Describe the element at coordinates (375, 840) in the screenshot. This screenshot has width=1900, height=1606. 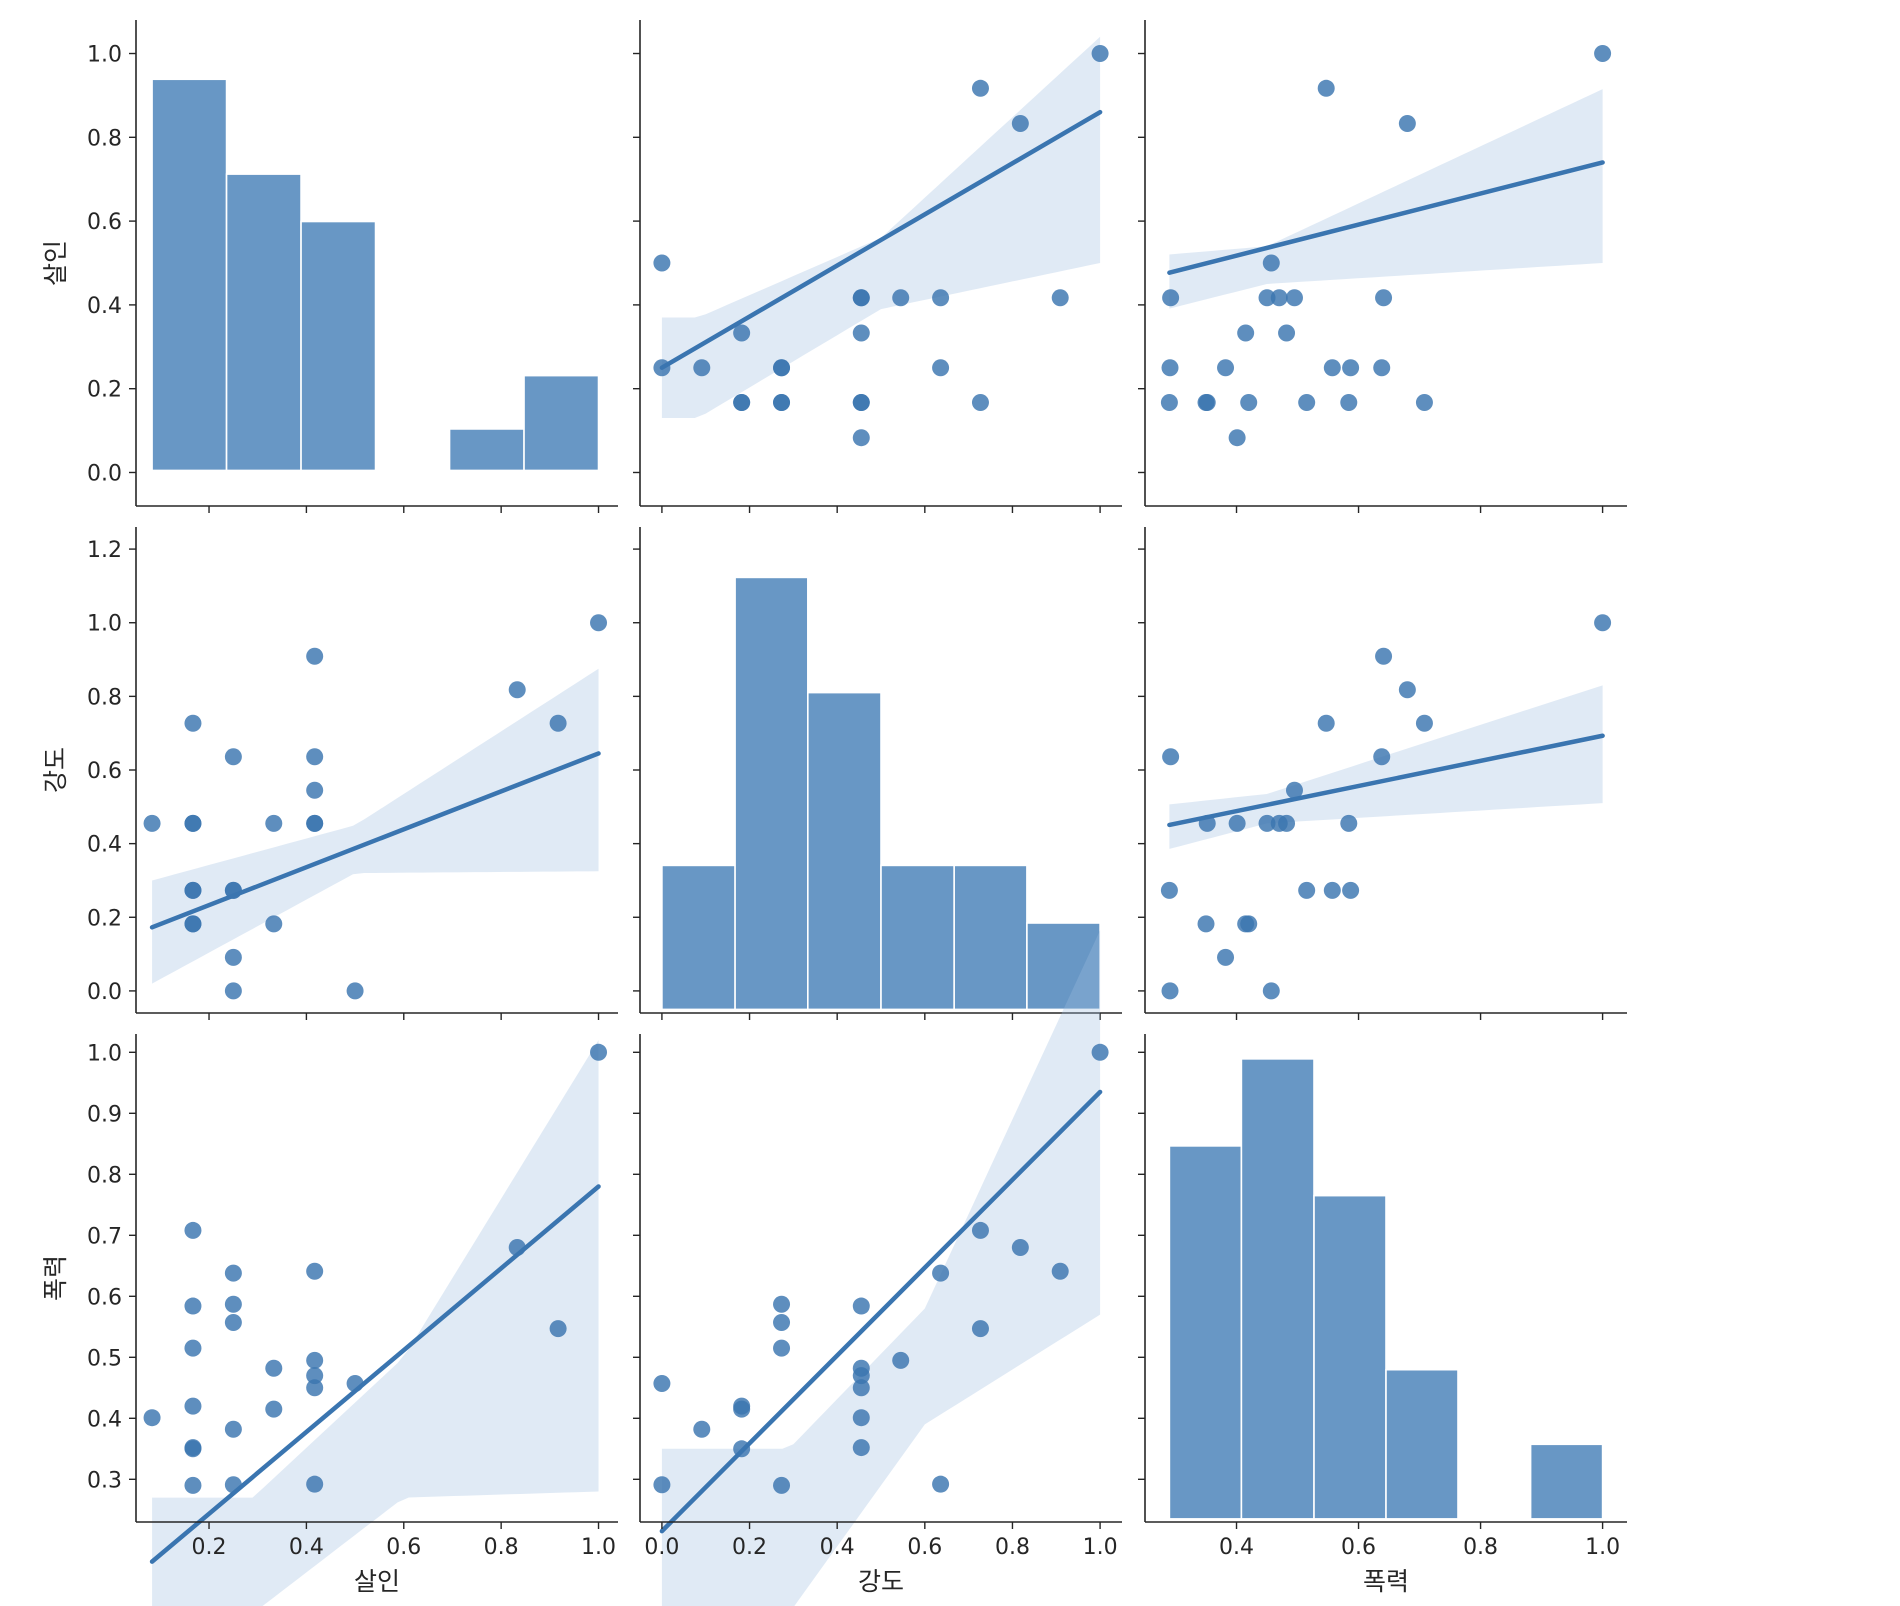
I see `regression-line-gangdo-vs-salin` at that location.